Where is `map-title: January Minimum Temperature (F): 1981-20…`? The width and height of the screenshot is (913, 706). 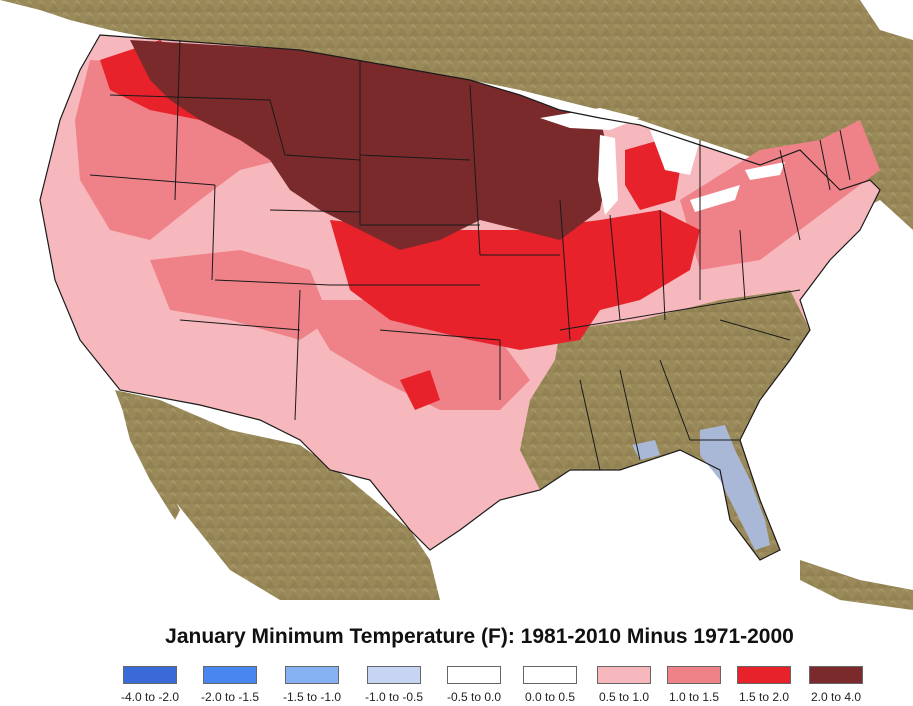
map-title: January Minimum Temperature (F): 1981-20… is located at coordinates (479, 636).